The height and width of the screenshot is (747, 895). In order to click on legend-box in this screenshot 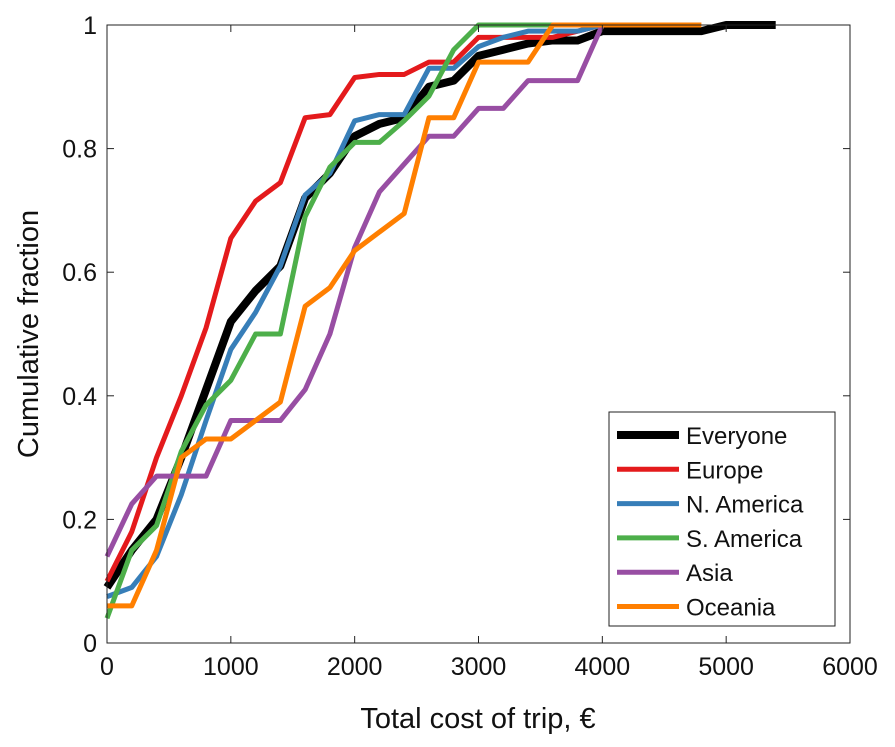, I will do `click(722, 519)`.